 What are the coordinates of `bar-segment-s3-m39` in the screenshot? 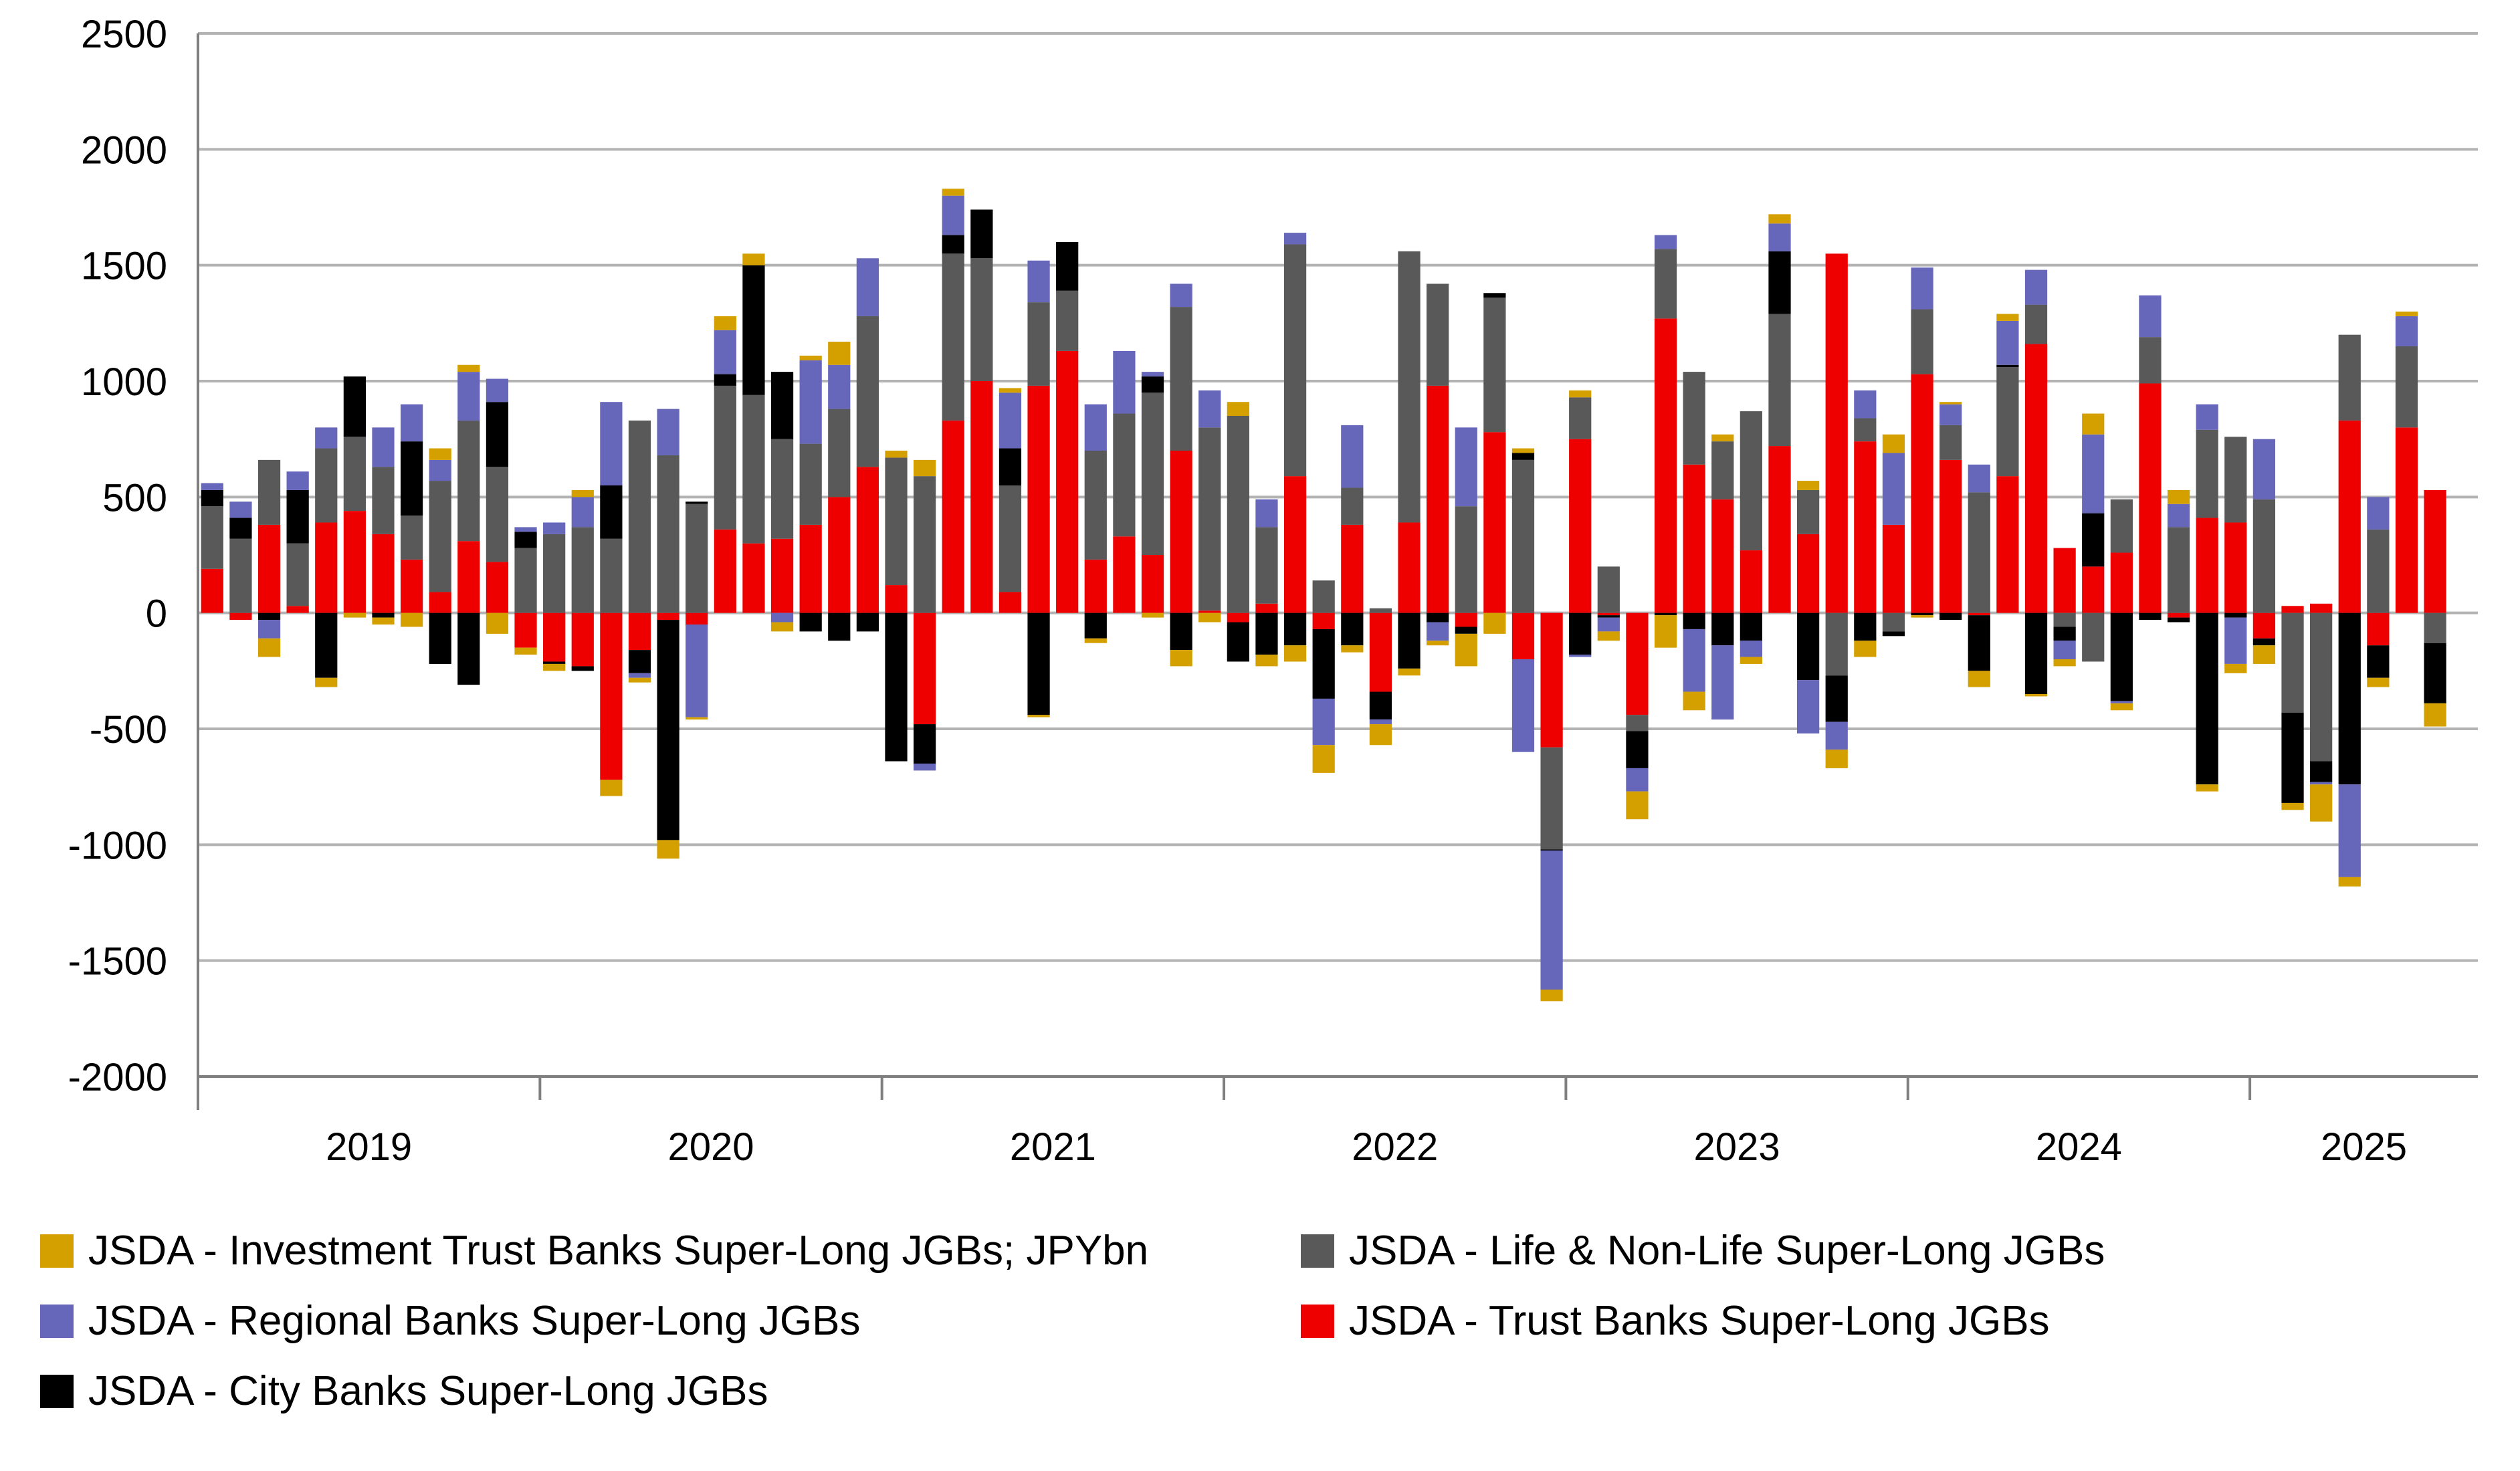 It's located at (1323, 722).